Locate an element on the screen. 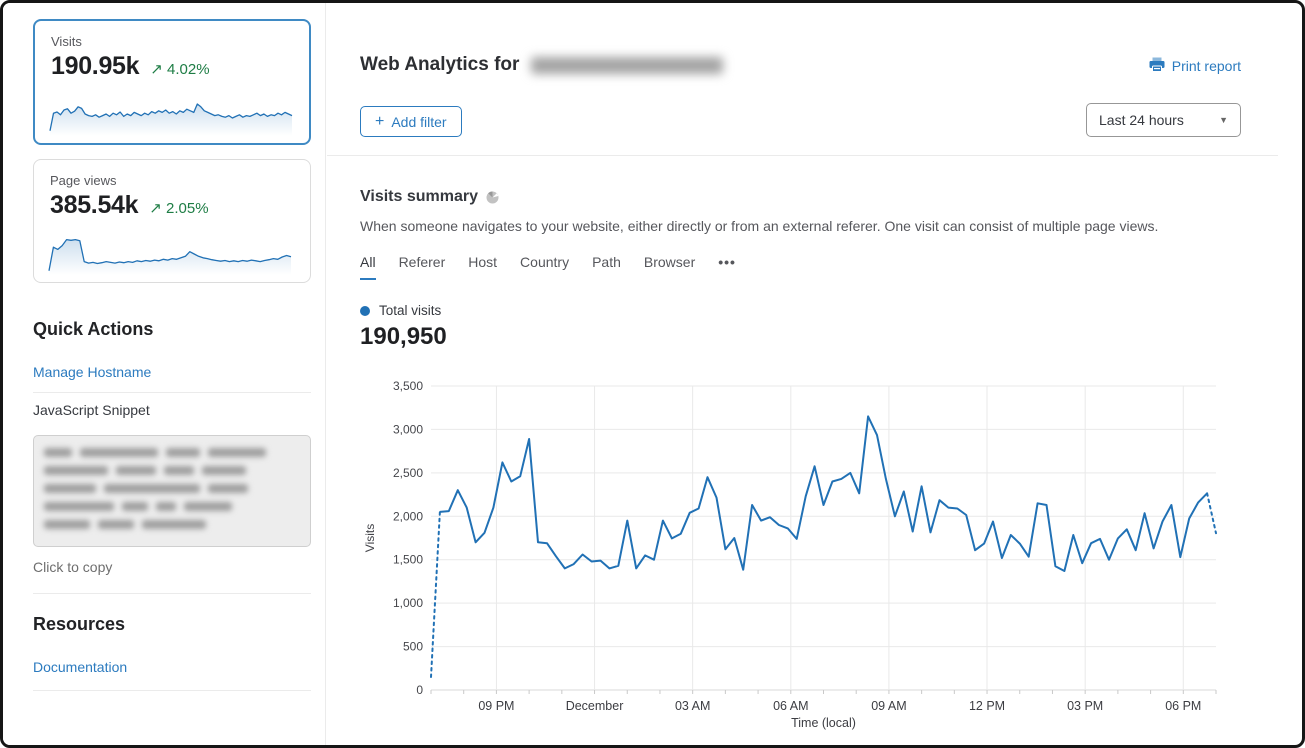 This screenshot has width=1305, height=748. quick-actions-heading: Quick Actions is located at coordinates (93, 329).